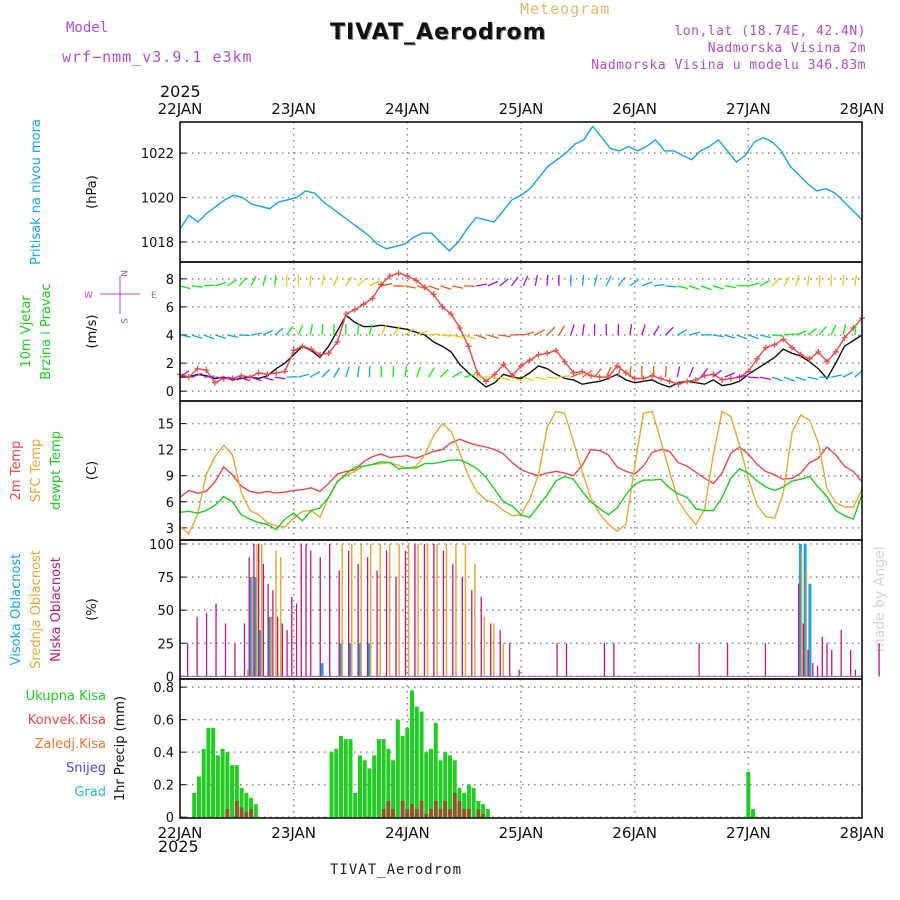 This screenshot has width=900, height=900. What do you see at coordinates (521, 188) in the screenshot?
I see `series-line-pritisak-na-nivou-mora` at bounding box center [521, 188].